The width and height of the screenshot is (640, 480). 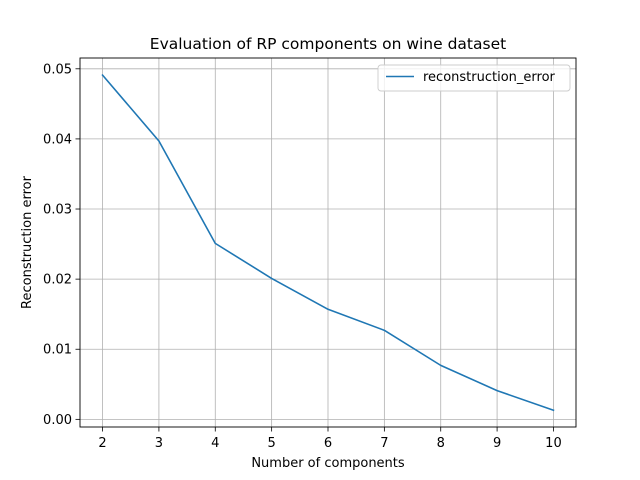 I want to click on y-axis-label: Reconstruction error, so click(x=27, y=242).